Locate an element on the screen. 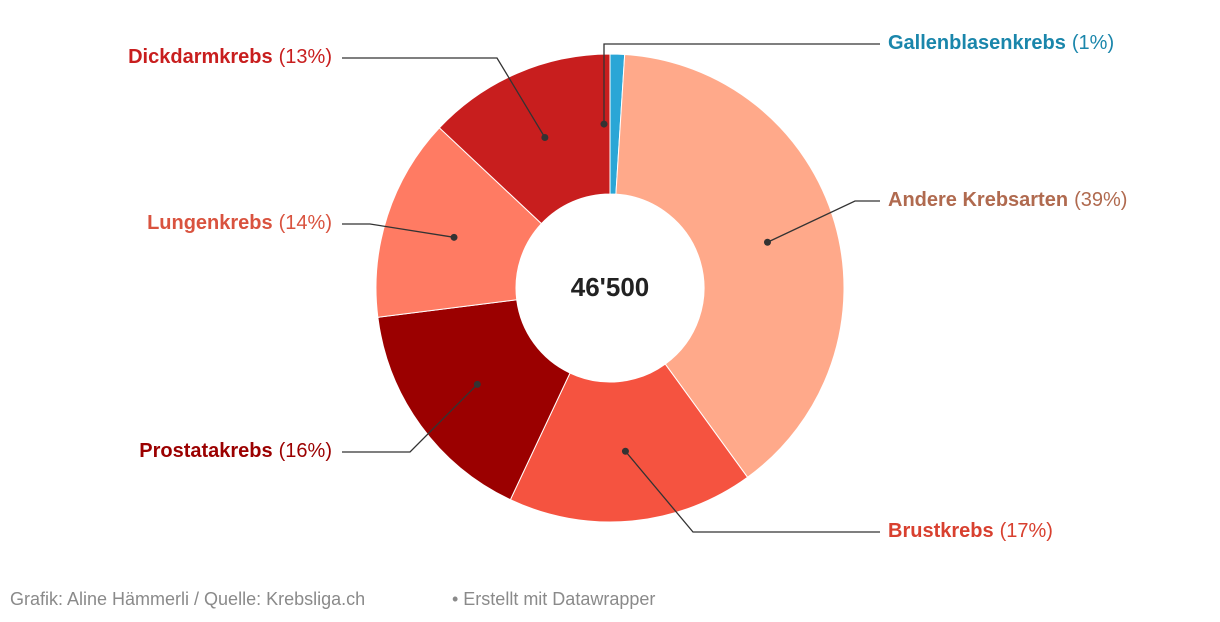 Image resolution: width=1220 pixels, height=622 pixels. value-label: (14%) is located at coordinates (305, 223).